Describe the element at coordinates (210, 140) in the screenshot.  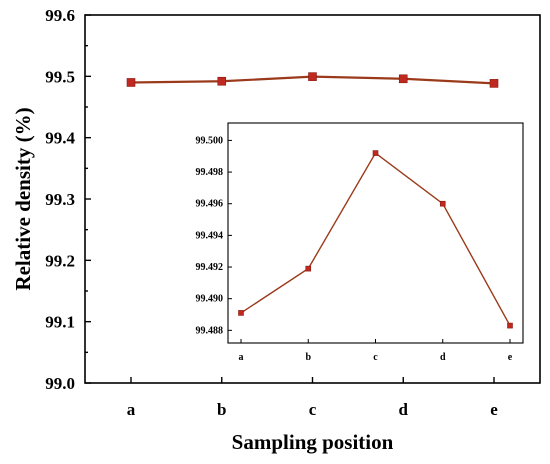
I see `y-tick-label: 99.500` at that location.